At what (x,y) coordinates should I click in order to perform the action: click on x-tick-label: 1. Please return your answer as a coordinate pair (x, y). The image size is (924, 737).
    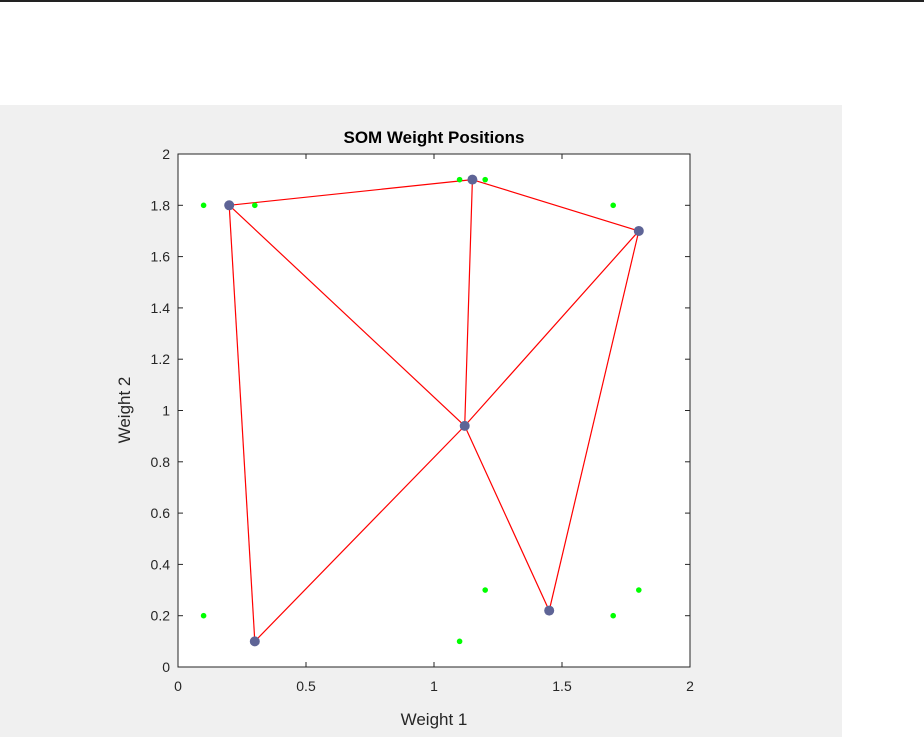
    Looking at the image, I should click on (434, 686).